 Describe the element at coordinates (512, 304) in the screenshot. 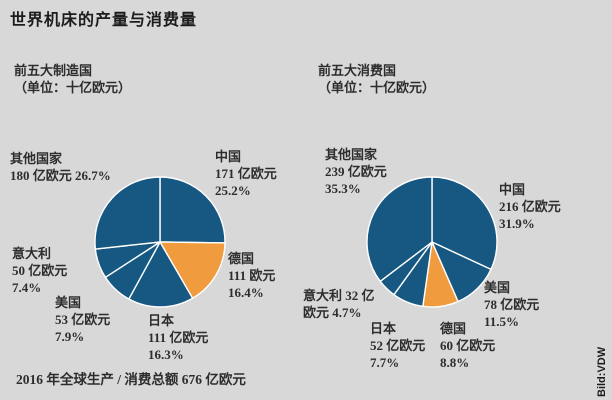

I see `label-consumption-usa: 美国 78 亿欧元 11.5%` at that location.